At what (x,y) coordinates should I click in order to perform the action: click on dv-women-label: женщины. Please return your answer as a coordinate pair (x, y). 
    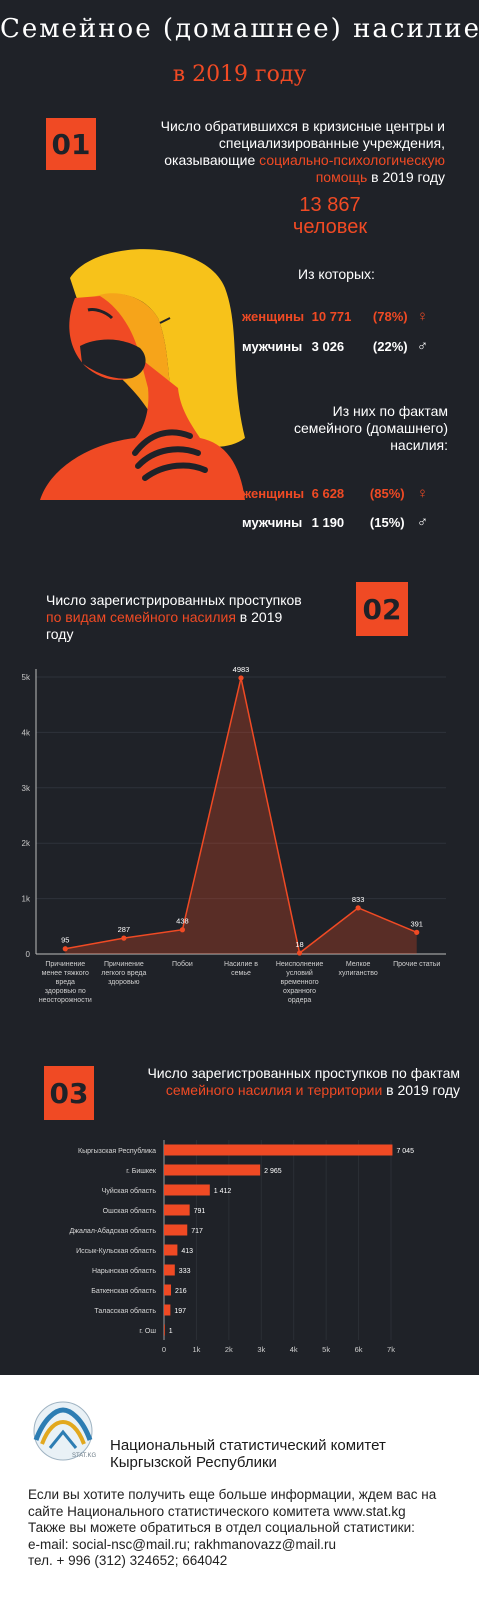
    Looking at the image, I should click on (273, 493).